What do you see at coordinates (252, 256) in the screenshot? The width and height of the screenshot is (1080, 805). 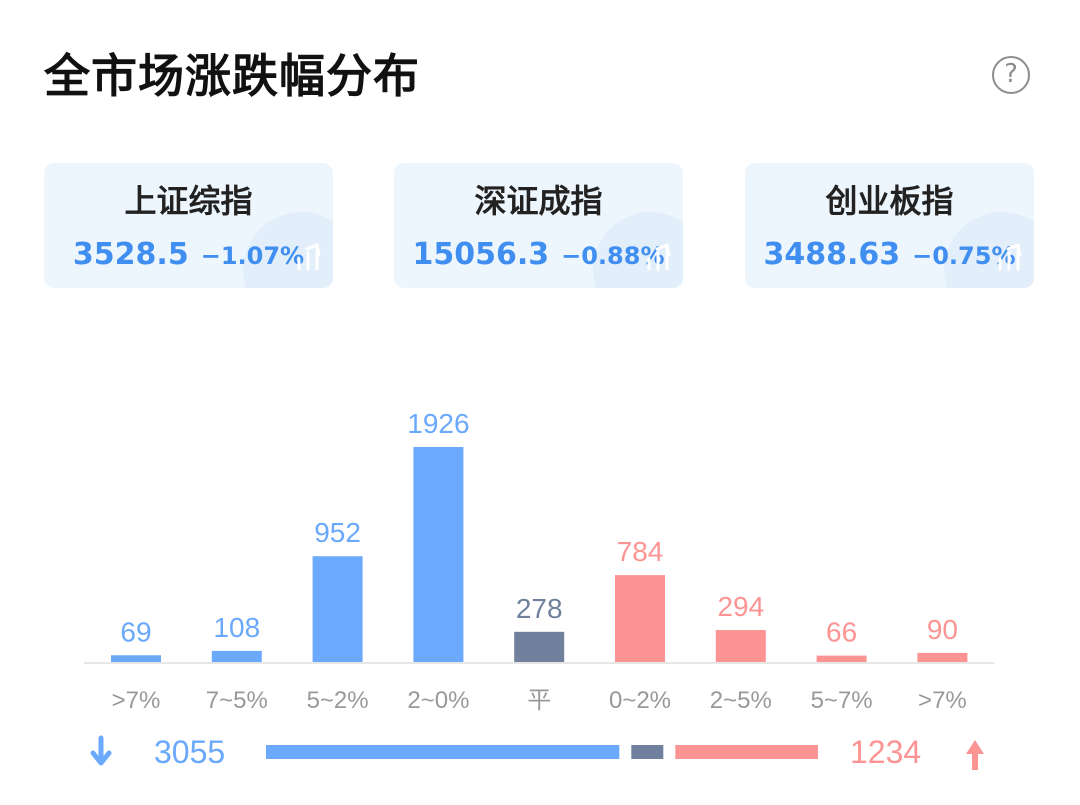 I see `index-change: −1.07%` at bounding box center [252, 256].